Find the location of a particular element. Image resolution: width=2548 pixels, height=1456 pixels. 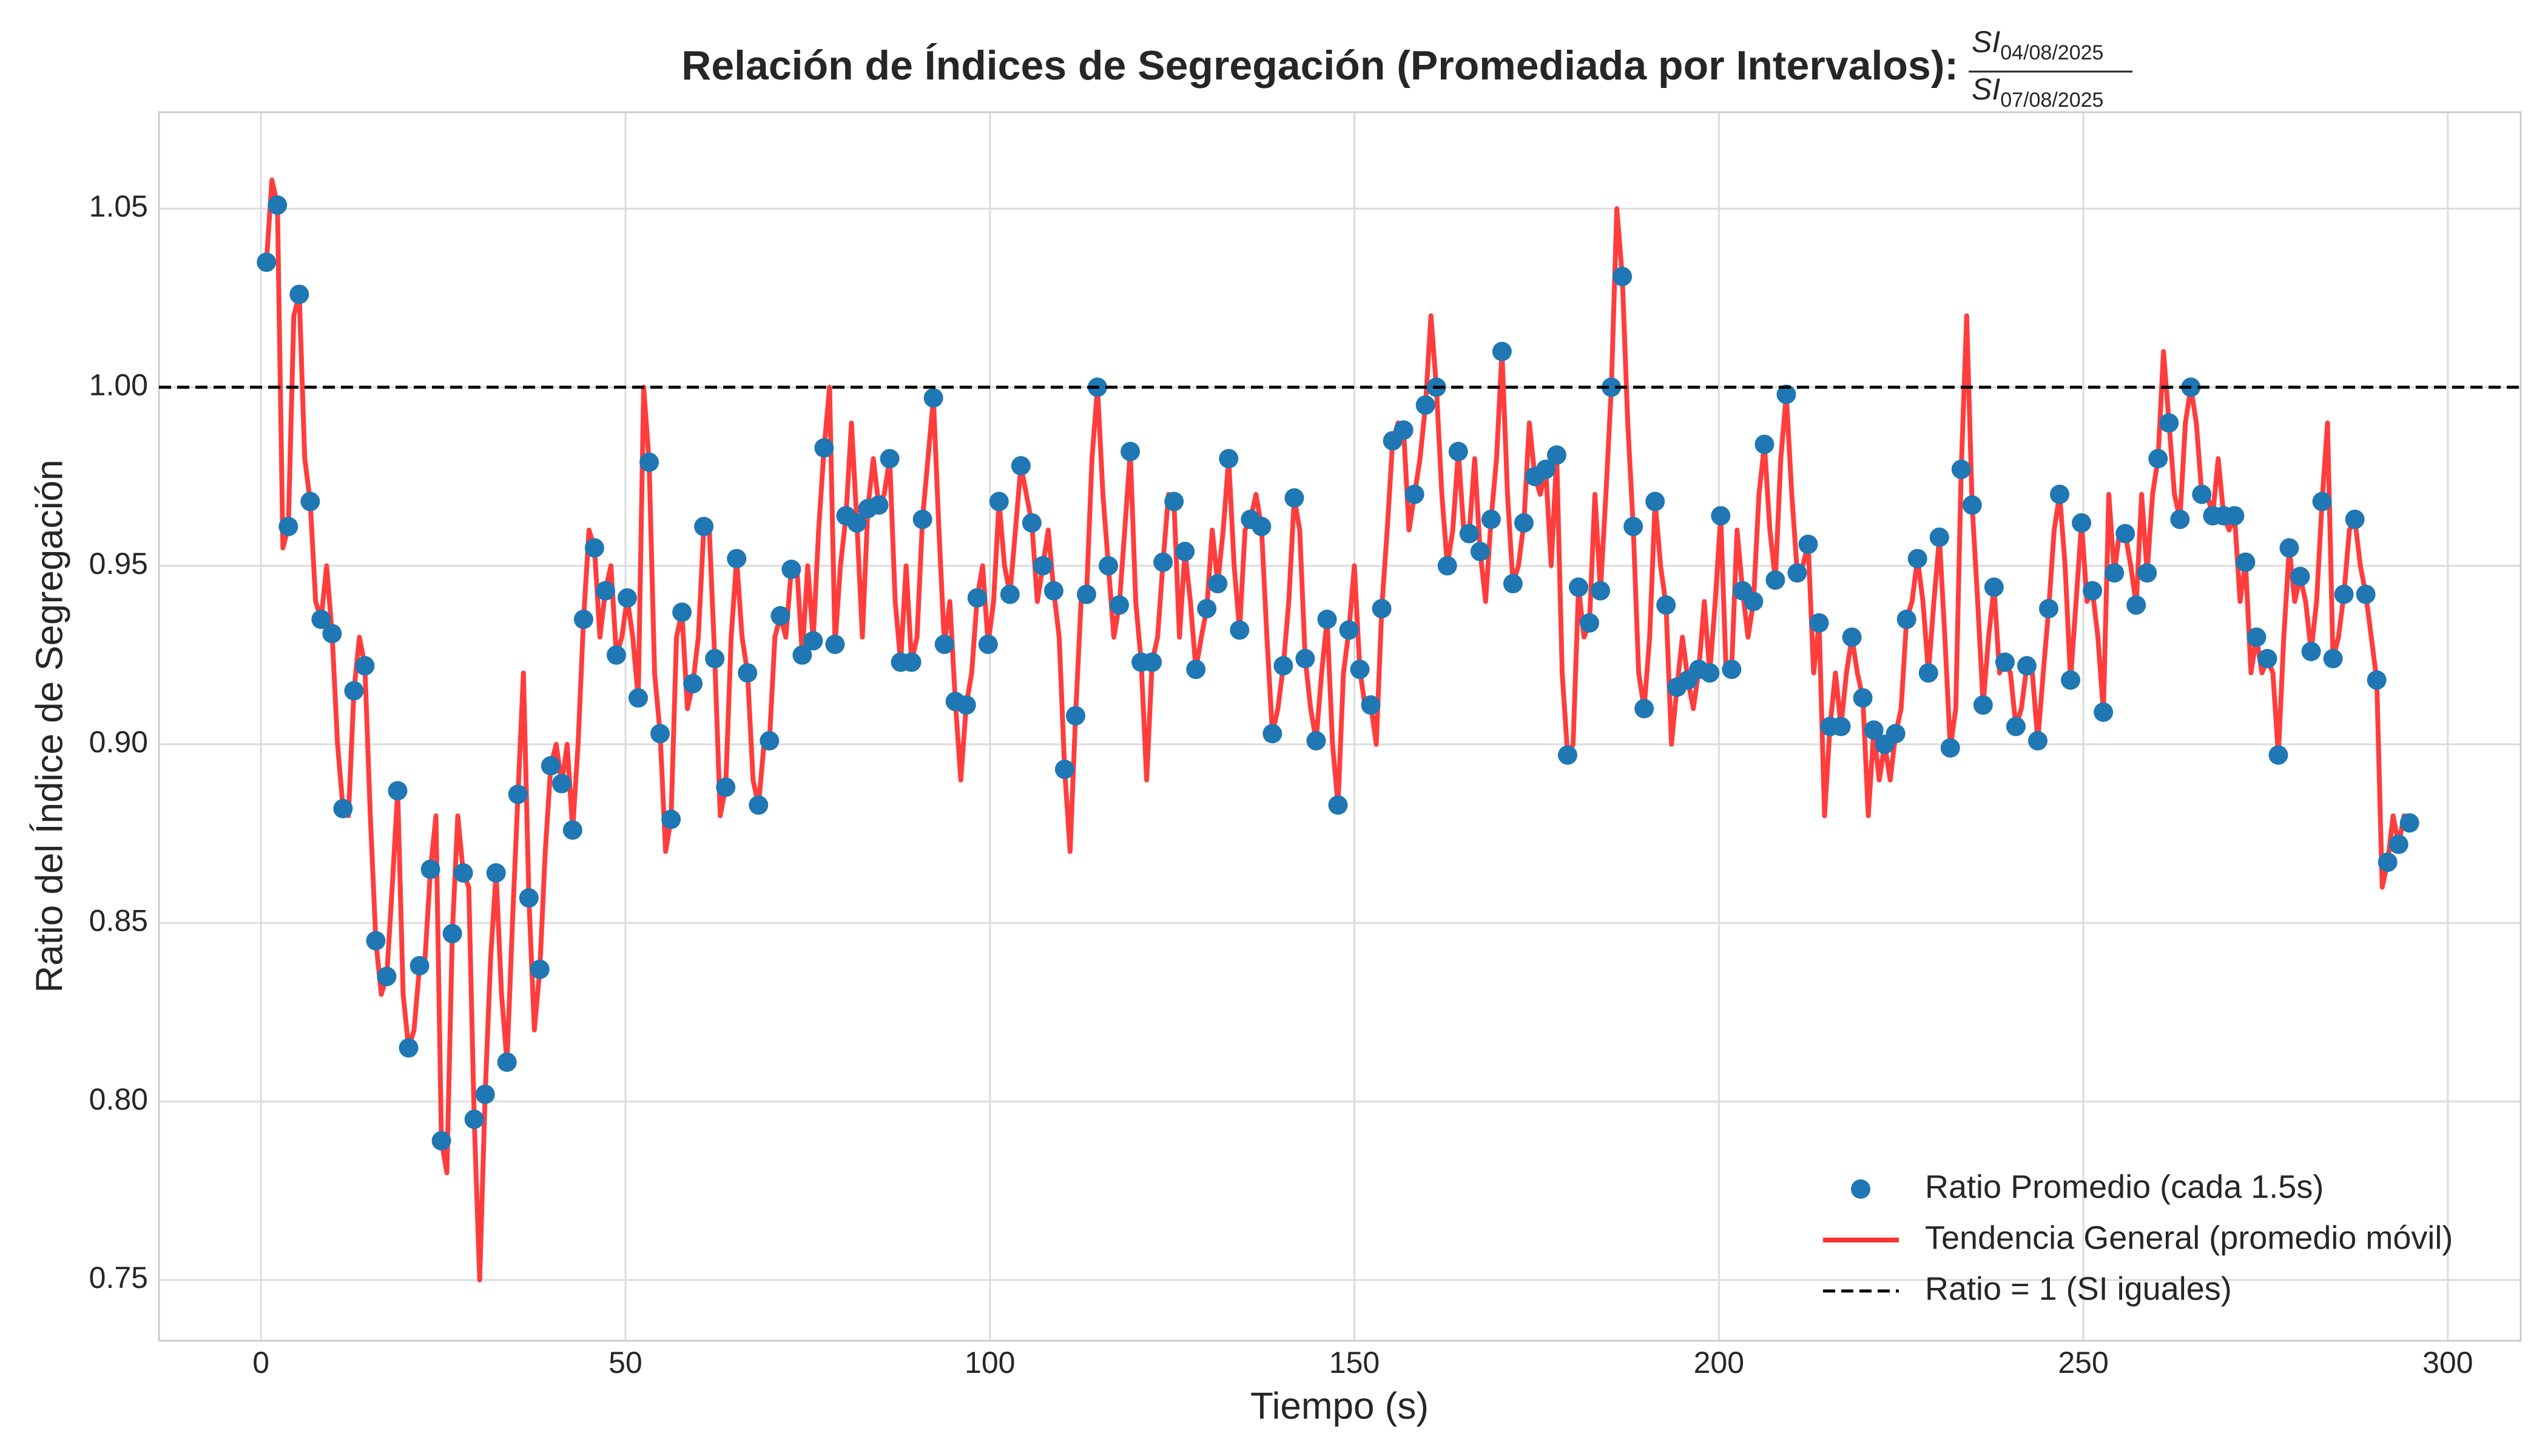

x-tick-label: 50 is located at coordinates (625, 1363).